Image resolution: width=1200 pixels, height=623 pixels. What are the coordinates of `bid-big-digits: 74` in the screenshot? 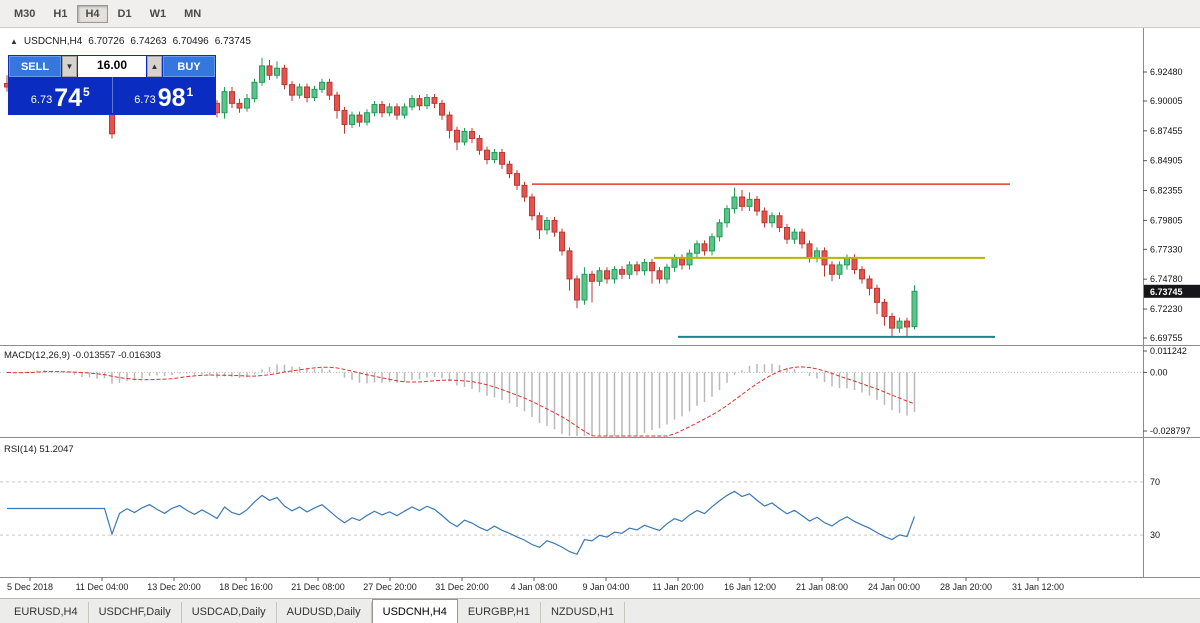 It's located at (68, 98).